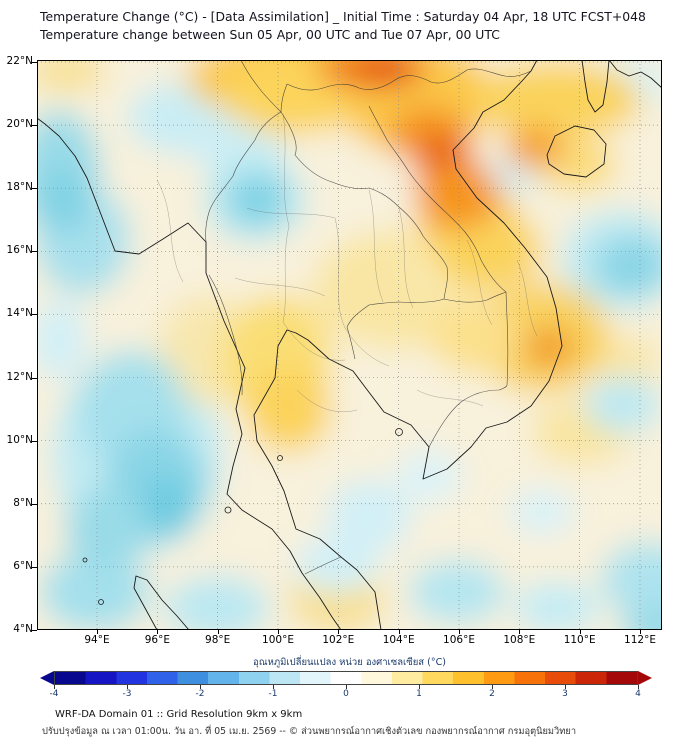 The image size is (676, 756). I want to click on colorbar-tick-label: -2, so click(200, 694).